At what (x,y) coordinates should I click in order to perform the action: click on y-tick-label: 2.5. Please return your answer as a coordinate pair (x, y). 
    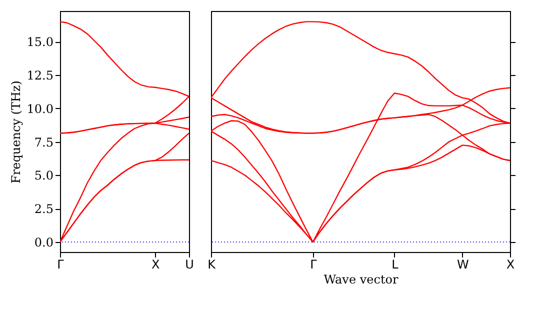
    Looking at the image, I should click on (44, 209).